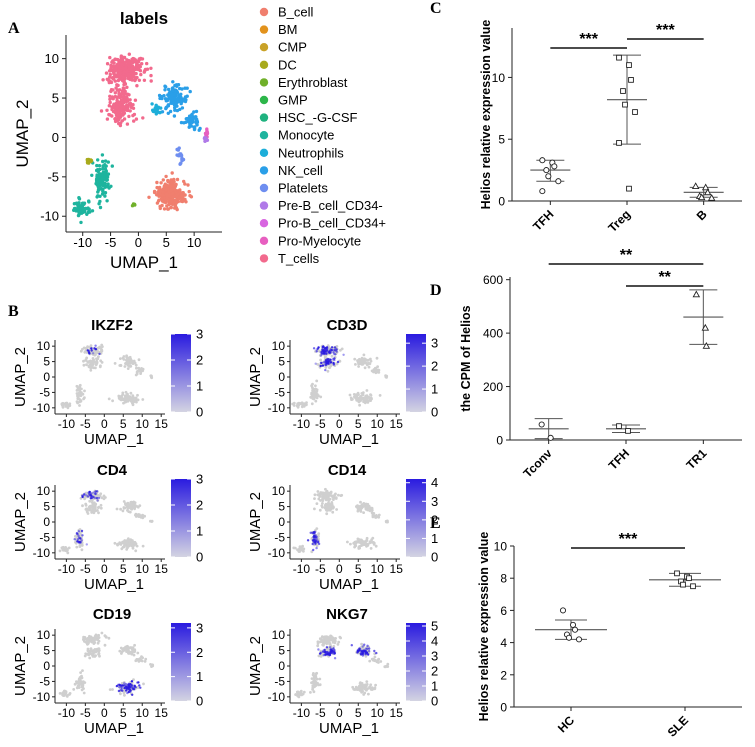 This screenshot has width=755, height=747. I want to click on legend-swatch, so click(264, 170).